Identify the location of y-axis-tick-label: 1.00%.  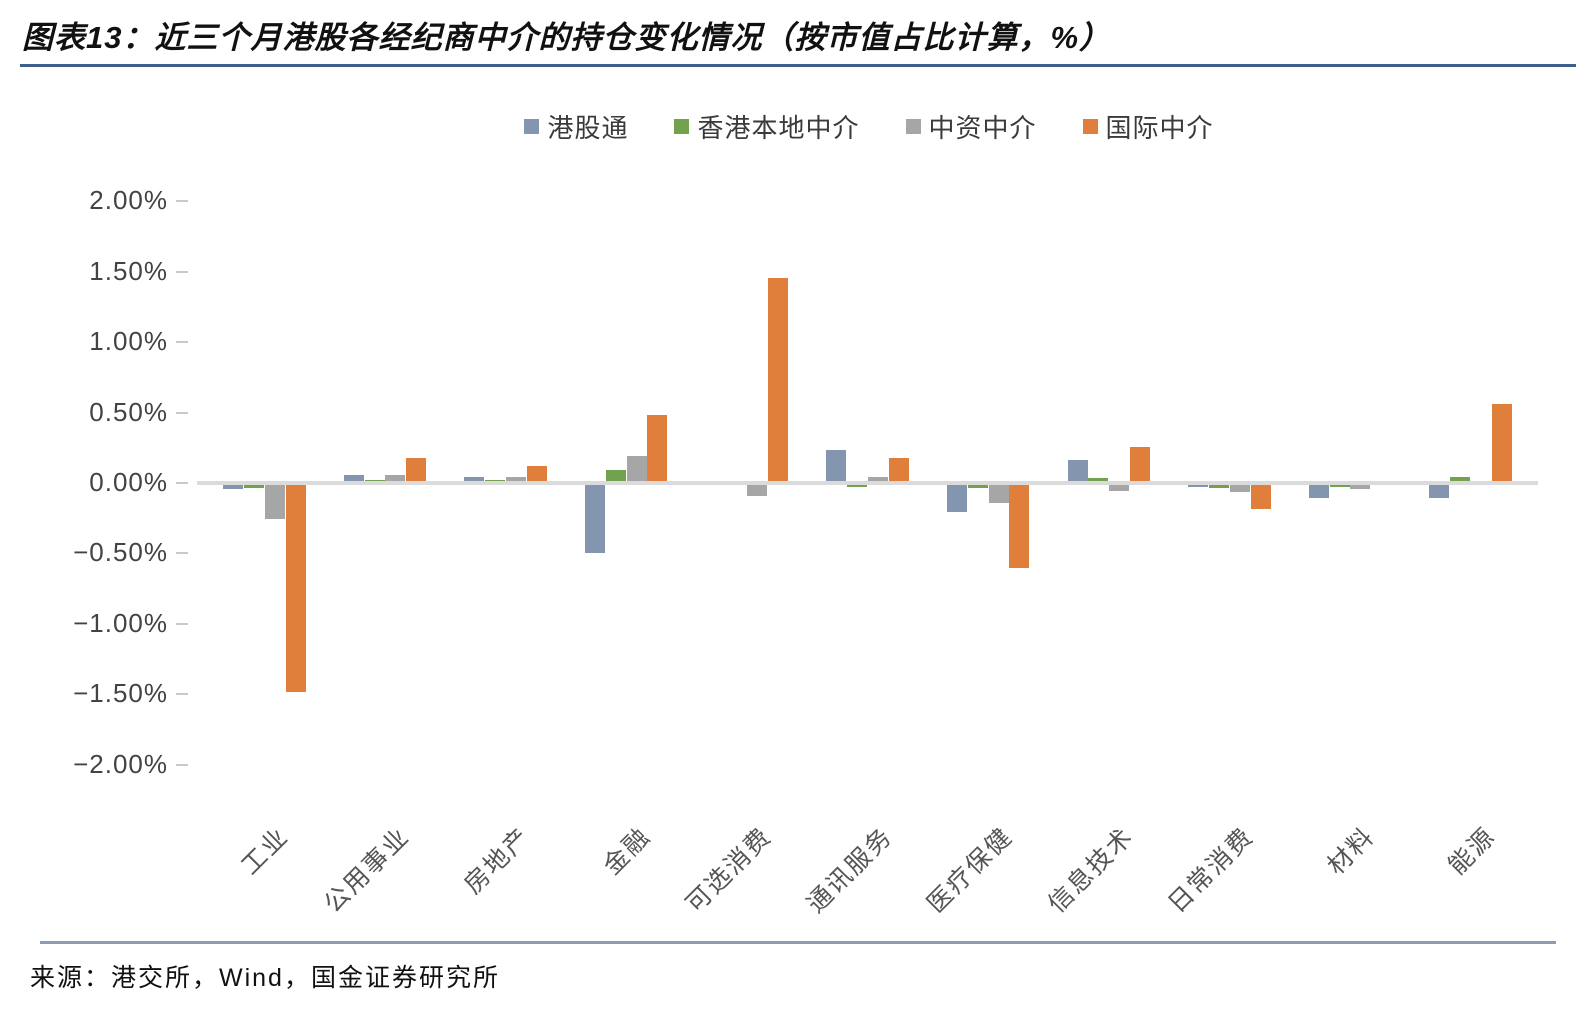
(128, 341).